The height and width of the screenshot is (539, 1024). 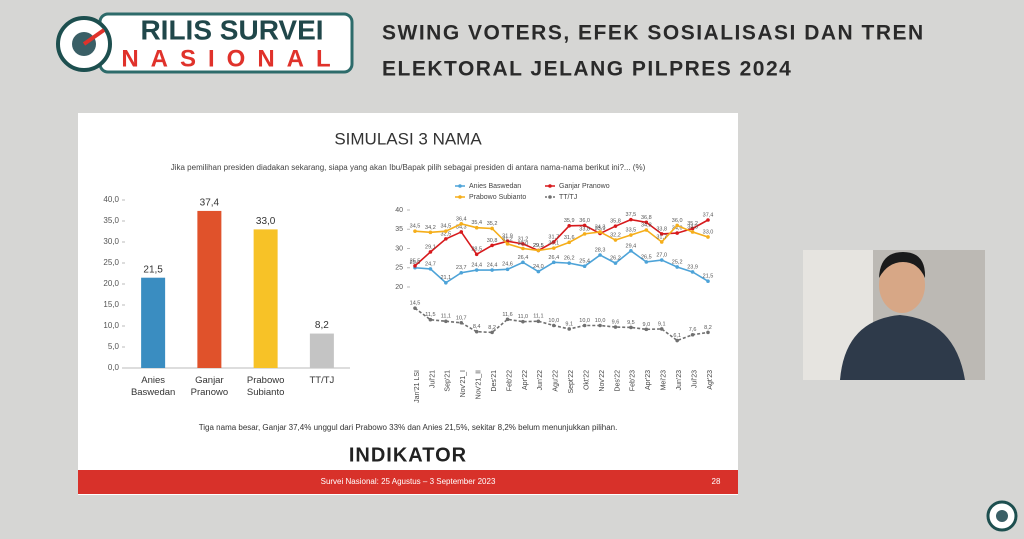 What do you see at coordinates (111, 304) in the screenshot?
I see `y-tick-label: 15,0` at bounding box center [111, 304].